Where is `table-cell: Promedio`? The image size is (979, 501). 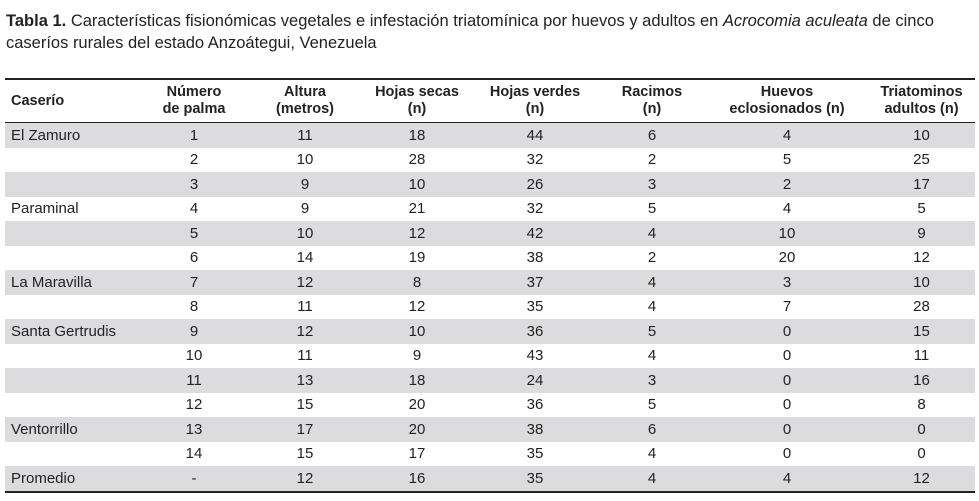
table-cell: Promedio is located at coordinates (43, 478).